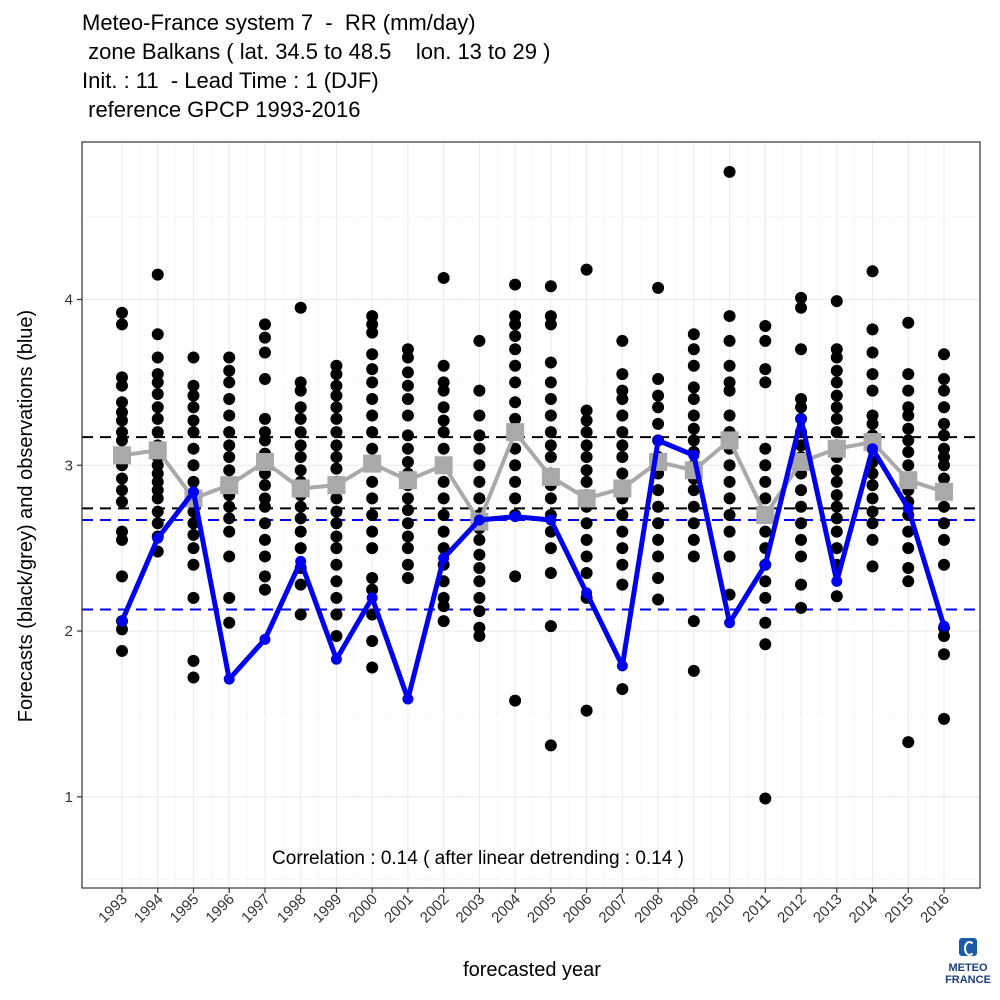 The width and height of the screenshot is (1000, 1000). What do you see at coordinates (279, 22) in the screenshot?
I see `title-line-1: Meteo-France system 7 - RR (mm/day)` at bounding box center [279, 22].